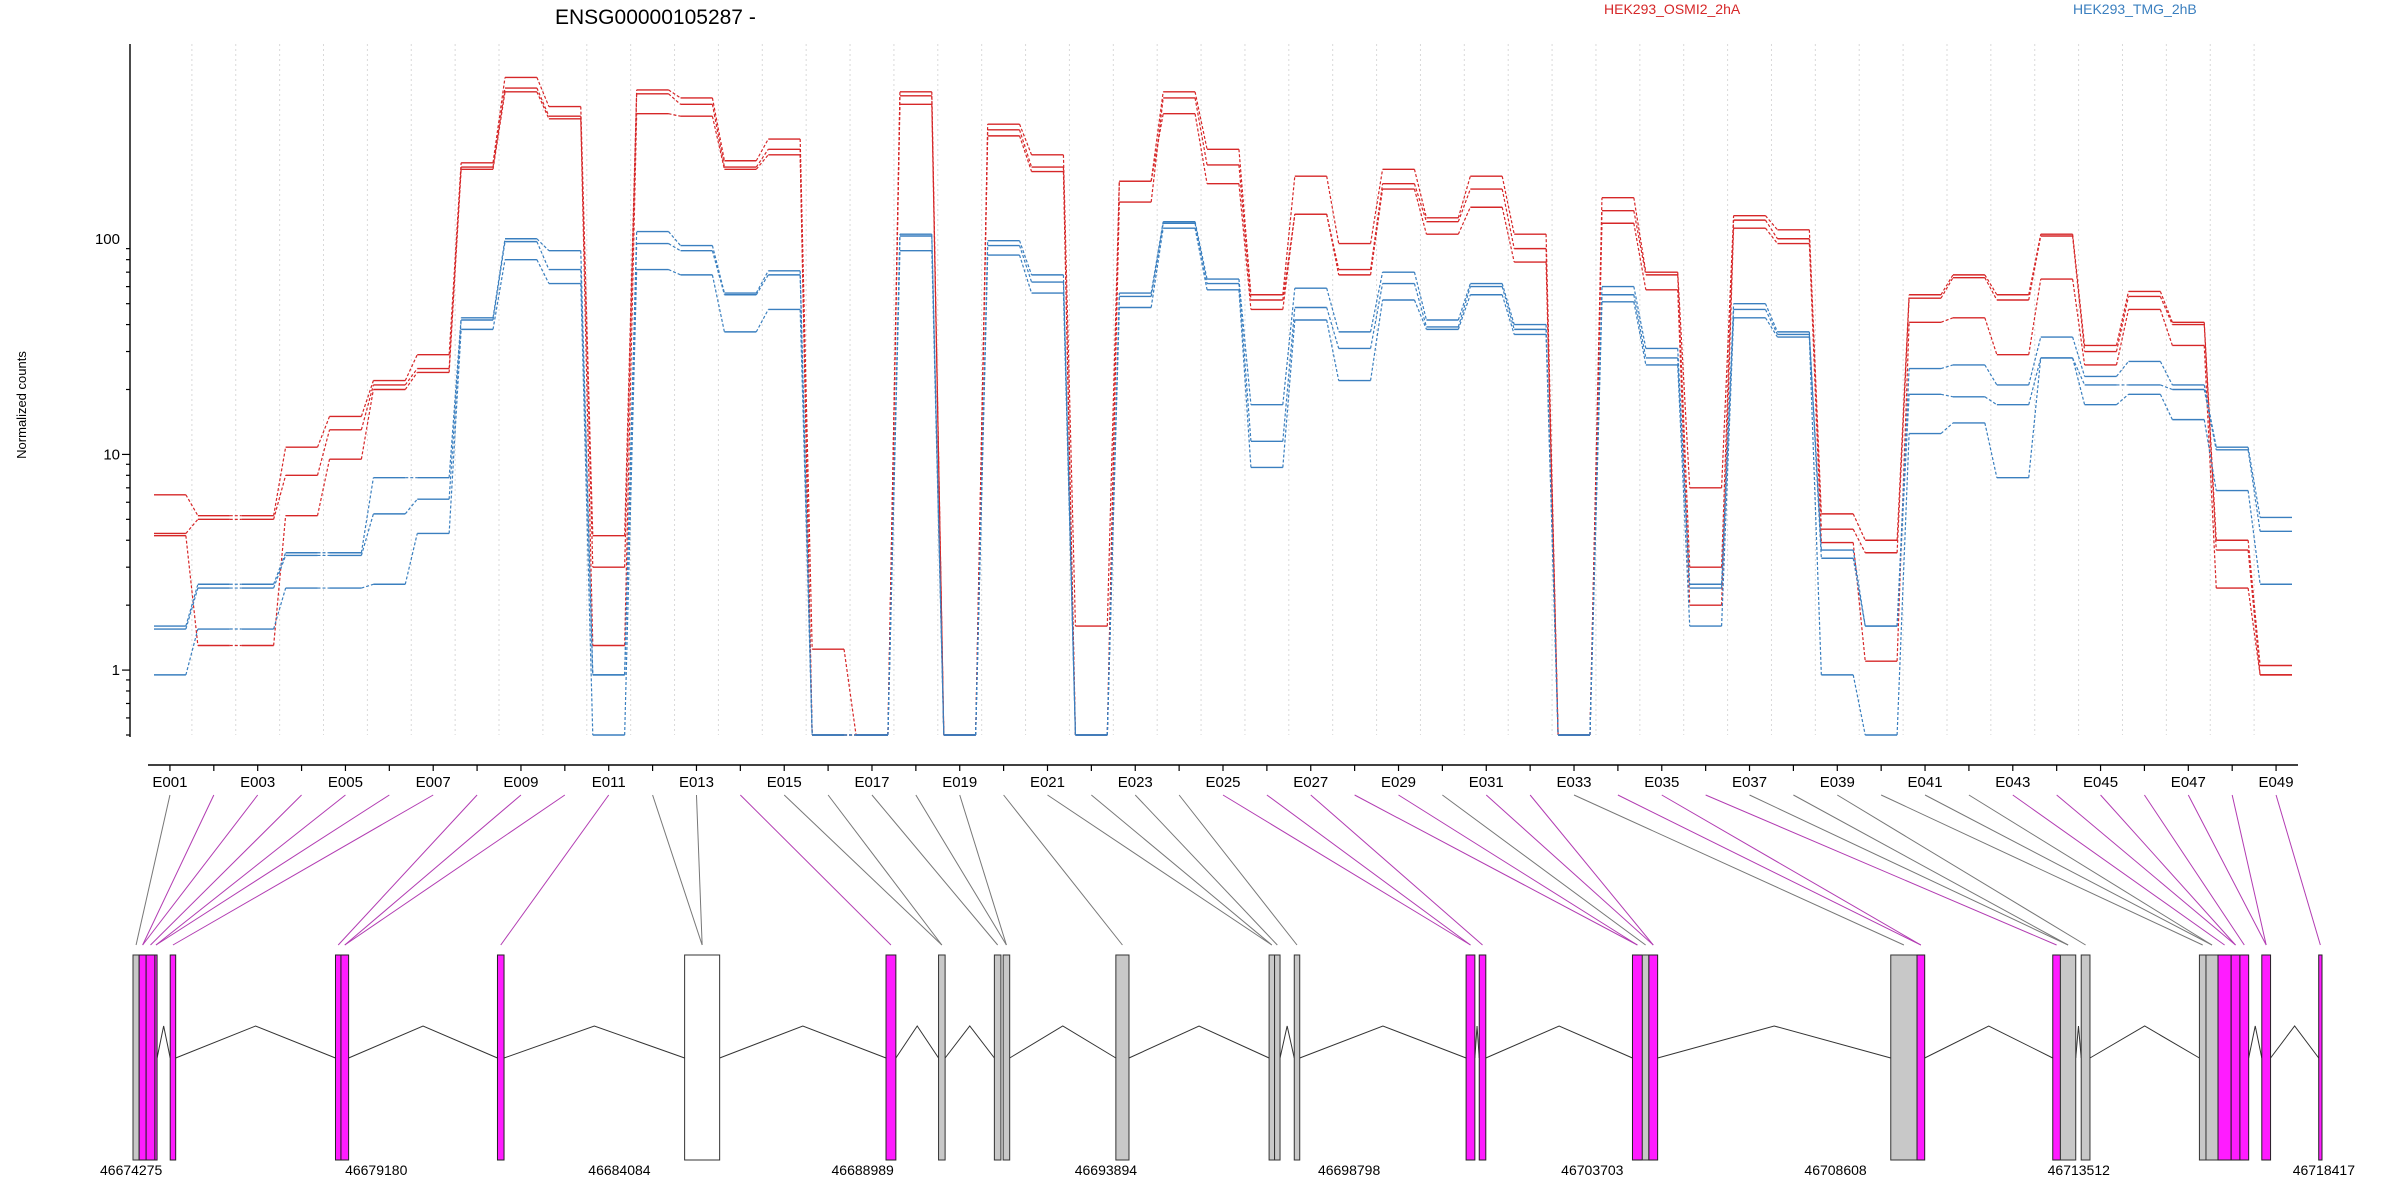  Describe the element at coordinates (2012, 782) in the screenshot. I see `x-tick-label: E043` at that location.